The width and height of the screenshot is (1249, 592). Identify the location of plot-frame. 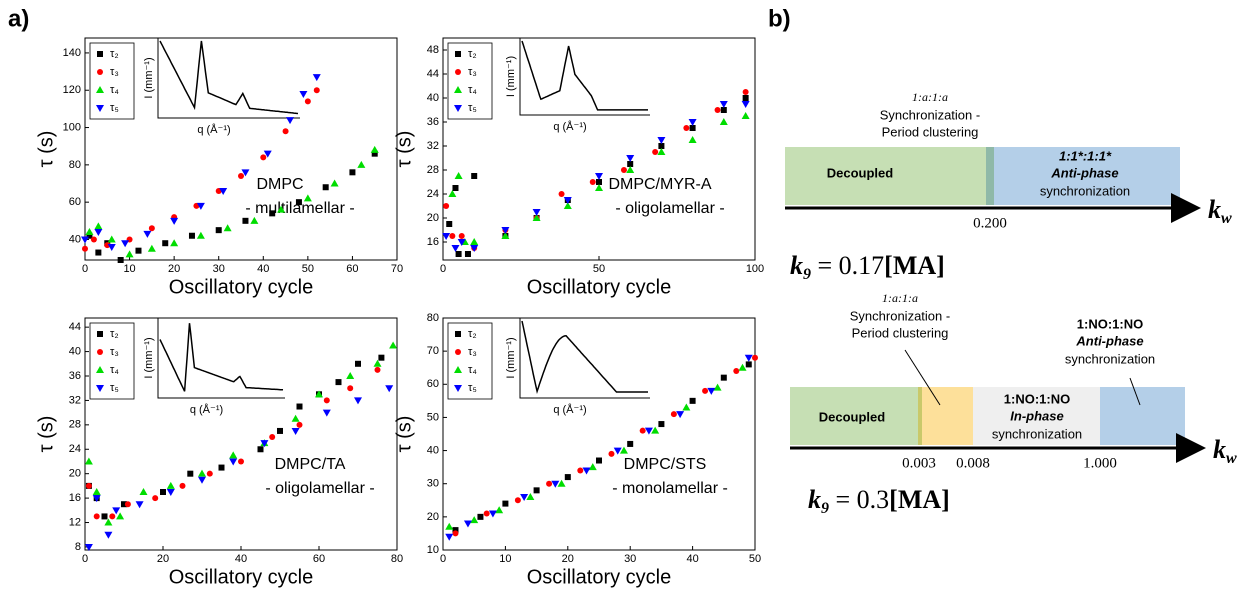
(599, 434).